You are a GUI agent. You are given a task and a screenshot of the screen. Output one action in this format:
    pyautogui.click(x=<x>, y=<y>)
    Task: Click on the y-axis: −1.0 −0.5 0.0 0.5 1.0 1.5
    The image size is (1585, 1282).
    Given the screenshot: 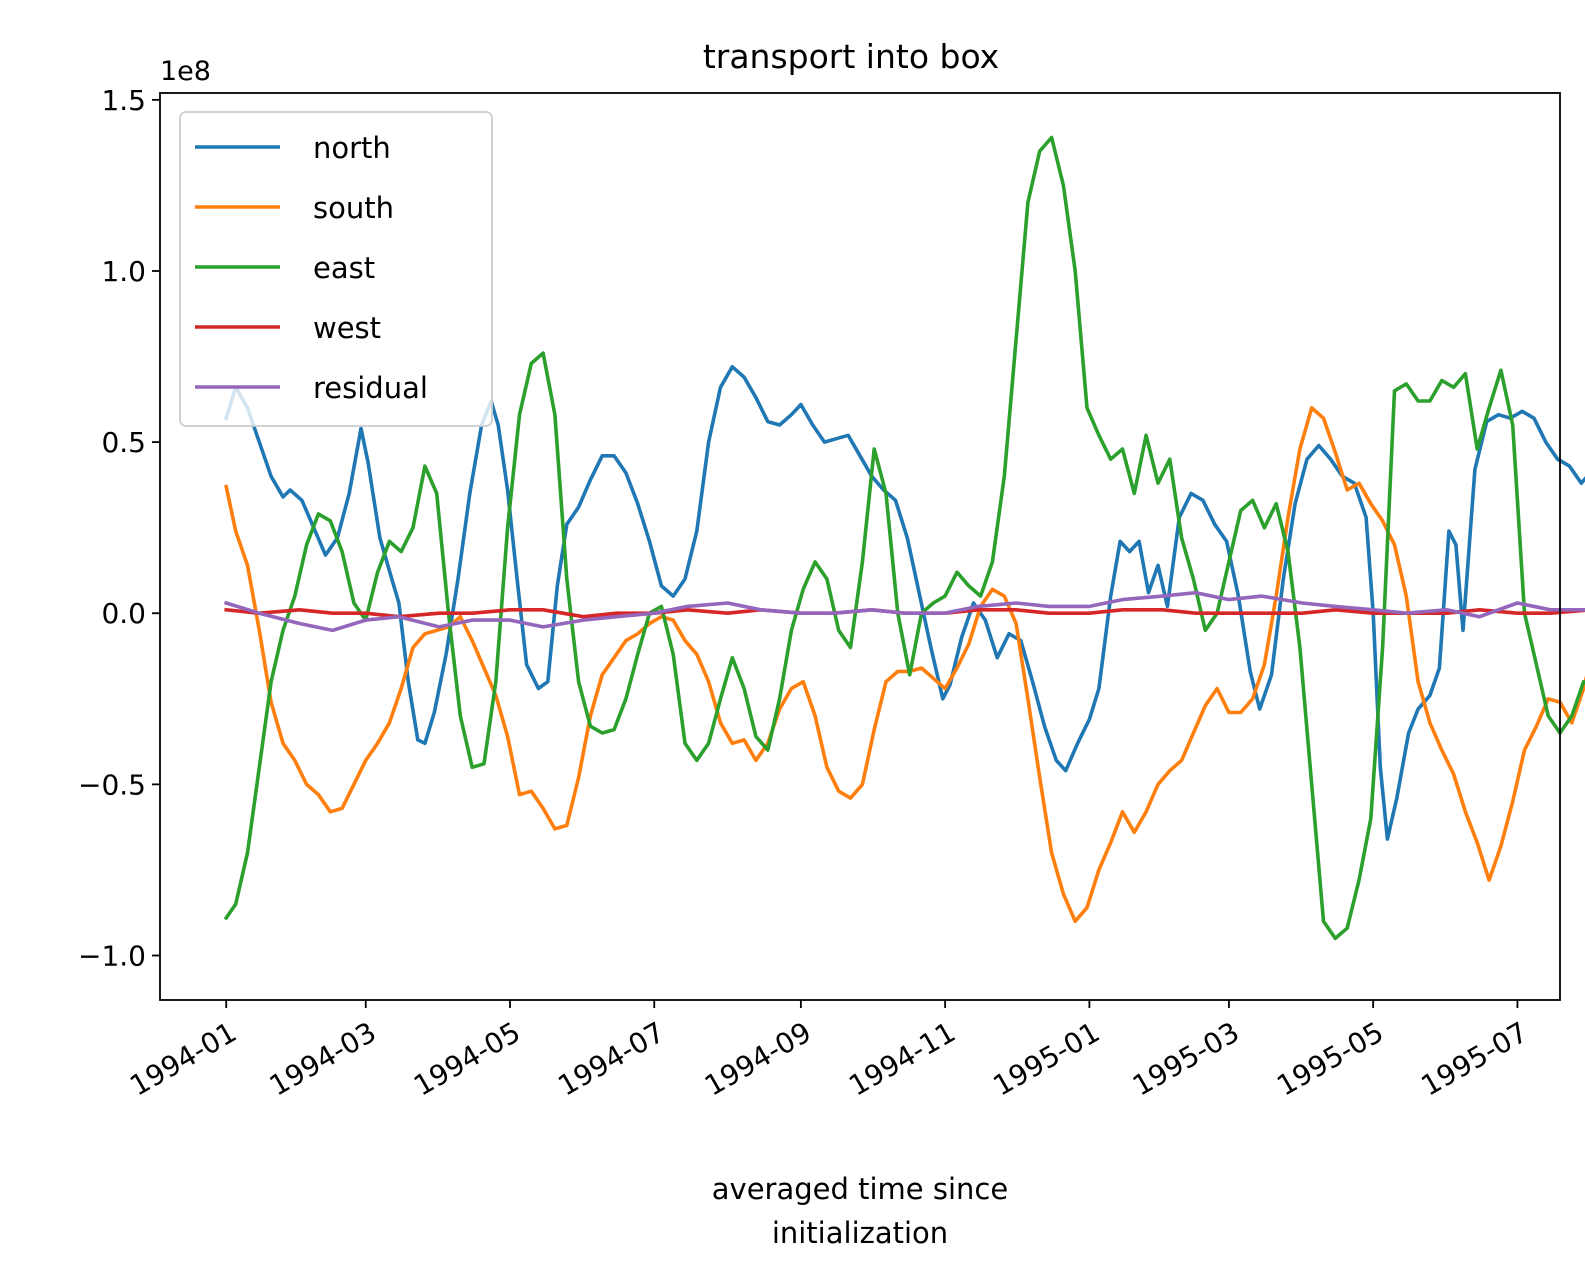 What is the action you would take?
    pyautogui.click(x=119, y=528)
    